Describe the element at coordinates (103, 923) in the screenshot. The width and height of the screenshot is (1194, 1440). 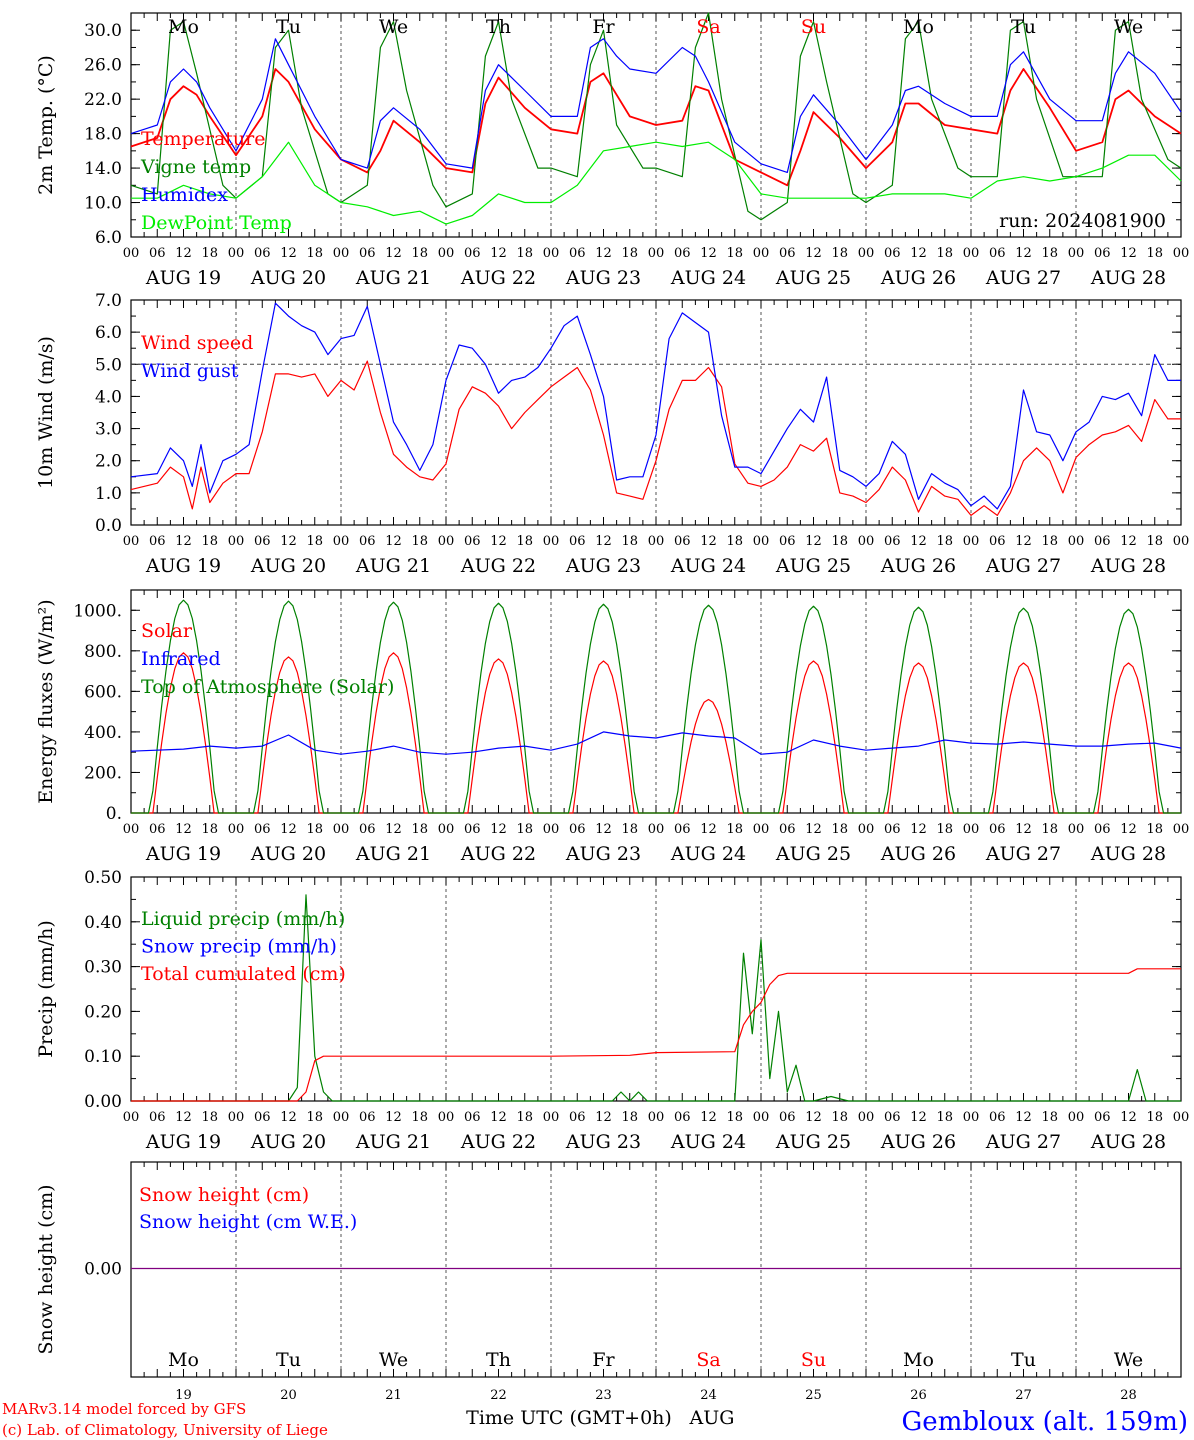
I see `precip-y-tick-label: 0.40` at that location.